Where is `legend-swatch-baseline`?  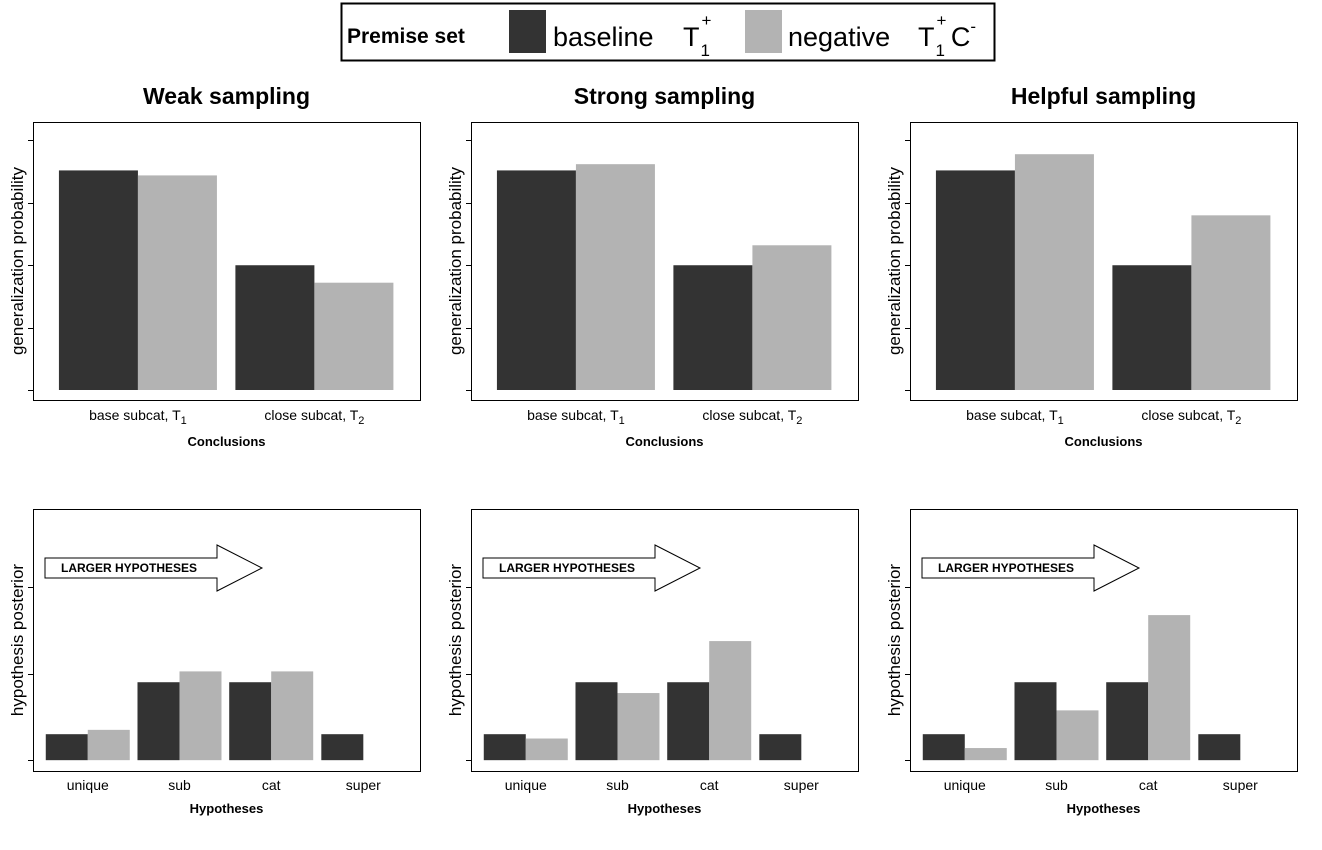
legend-swatch-baseline is located at coordinates (527, 31).